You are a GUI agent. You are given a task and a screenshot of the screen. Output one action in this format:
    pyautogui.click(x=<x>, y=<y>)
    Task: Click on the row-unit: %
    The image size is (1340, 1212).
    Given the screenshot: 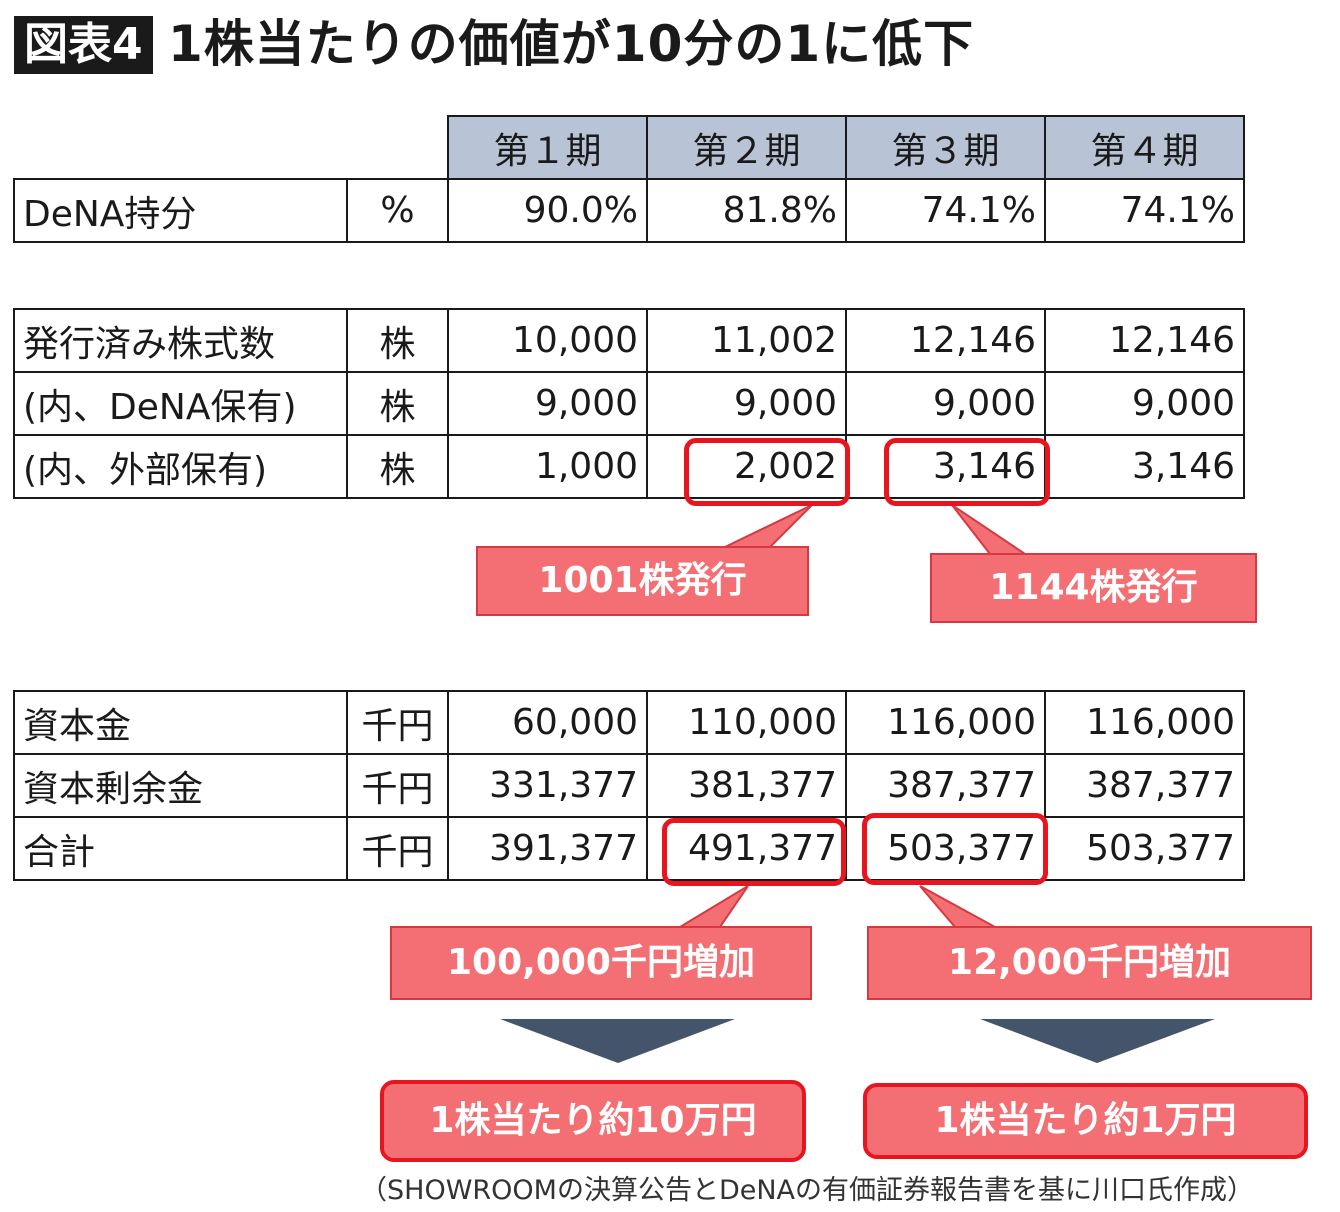 What is the action you would take?
    pyautogui.click(x=397, y=210)
    